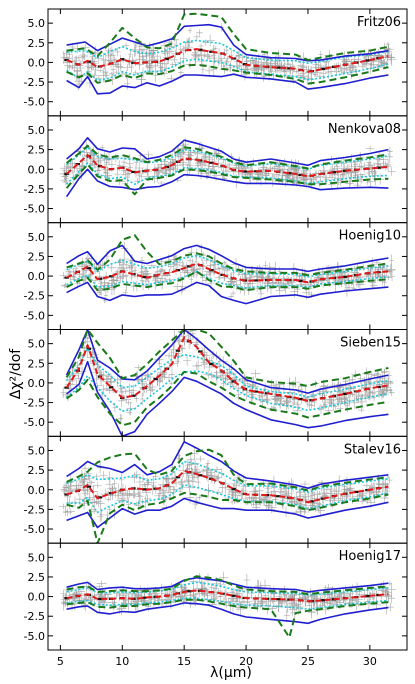 Image resolution: width=415 pixels, height=684 pixels. Describe the element at coordinates (227, 596) in the screenshot. I see `series-red-median` at that location.